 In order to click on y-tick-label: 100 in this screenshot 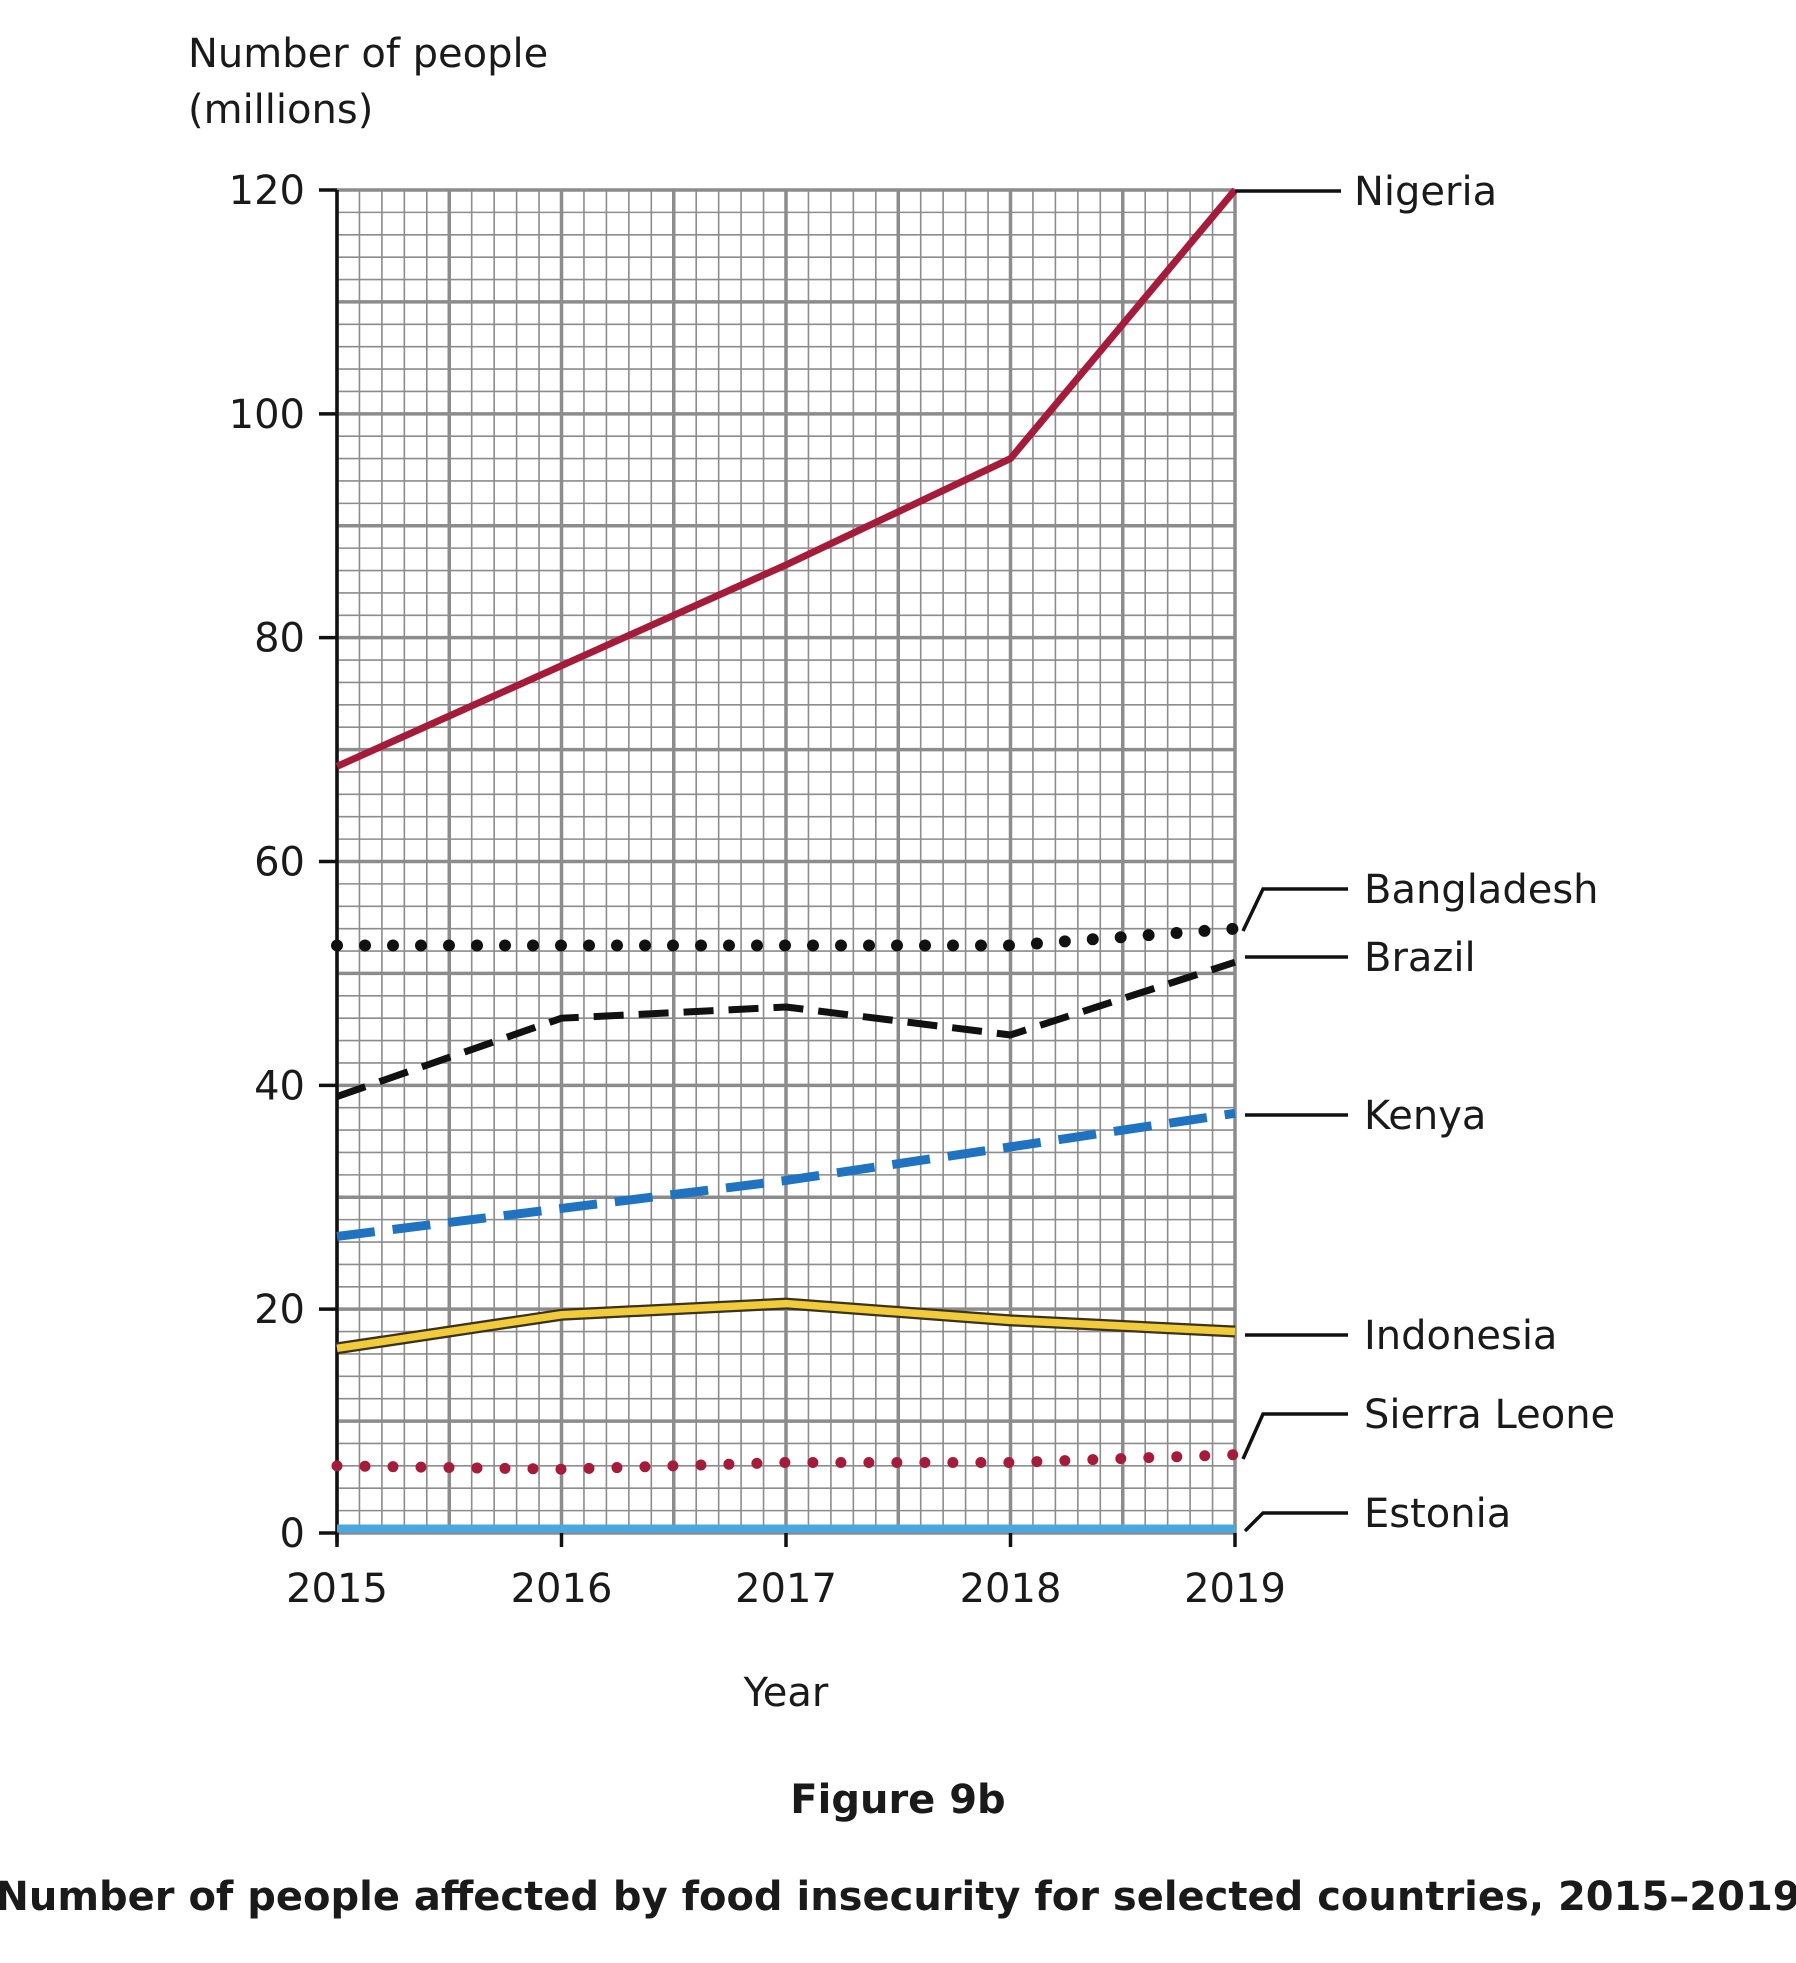, I will do `click(267, 415)`.